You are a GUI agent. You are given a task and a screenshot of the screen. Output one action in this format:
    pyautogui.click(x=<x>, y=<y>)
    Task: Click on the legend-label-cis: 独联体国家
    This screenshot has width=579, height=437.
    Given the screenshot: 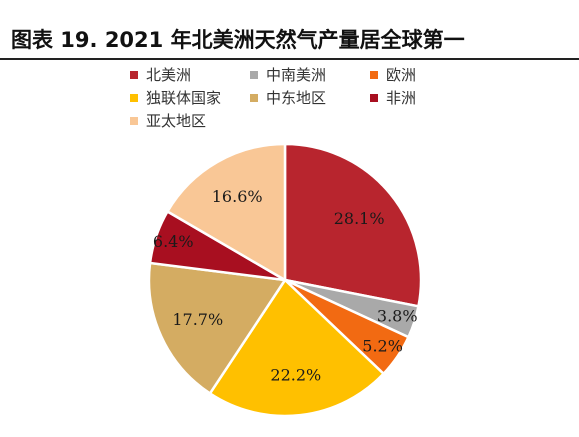 What is the action you would take?
    pyautogui.click(x=184, y=98)
    